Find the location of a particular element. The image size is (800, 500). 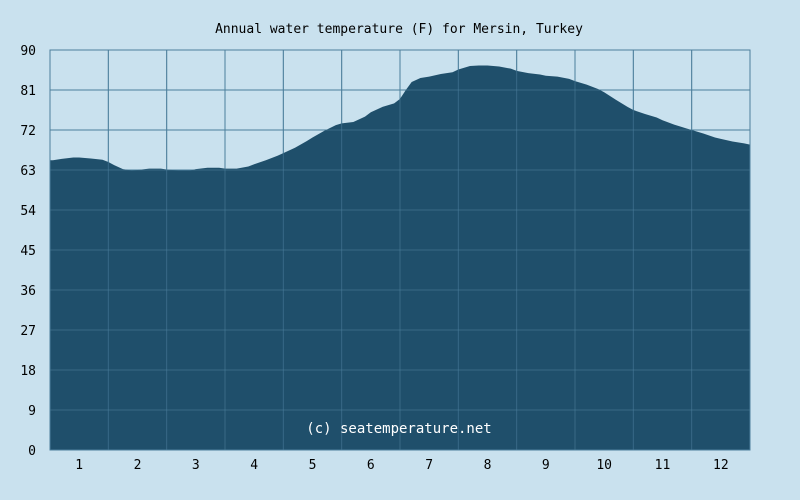

y-tick-label: 36 is located at coordinates (28, 291).